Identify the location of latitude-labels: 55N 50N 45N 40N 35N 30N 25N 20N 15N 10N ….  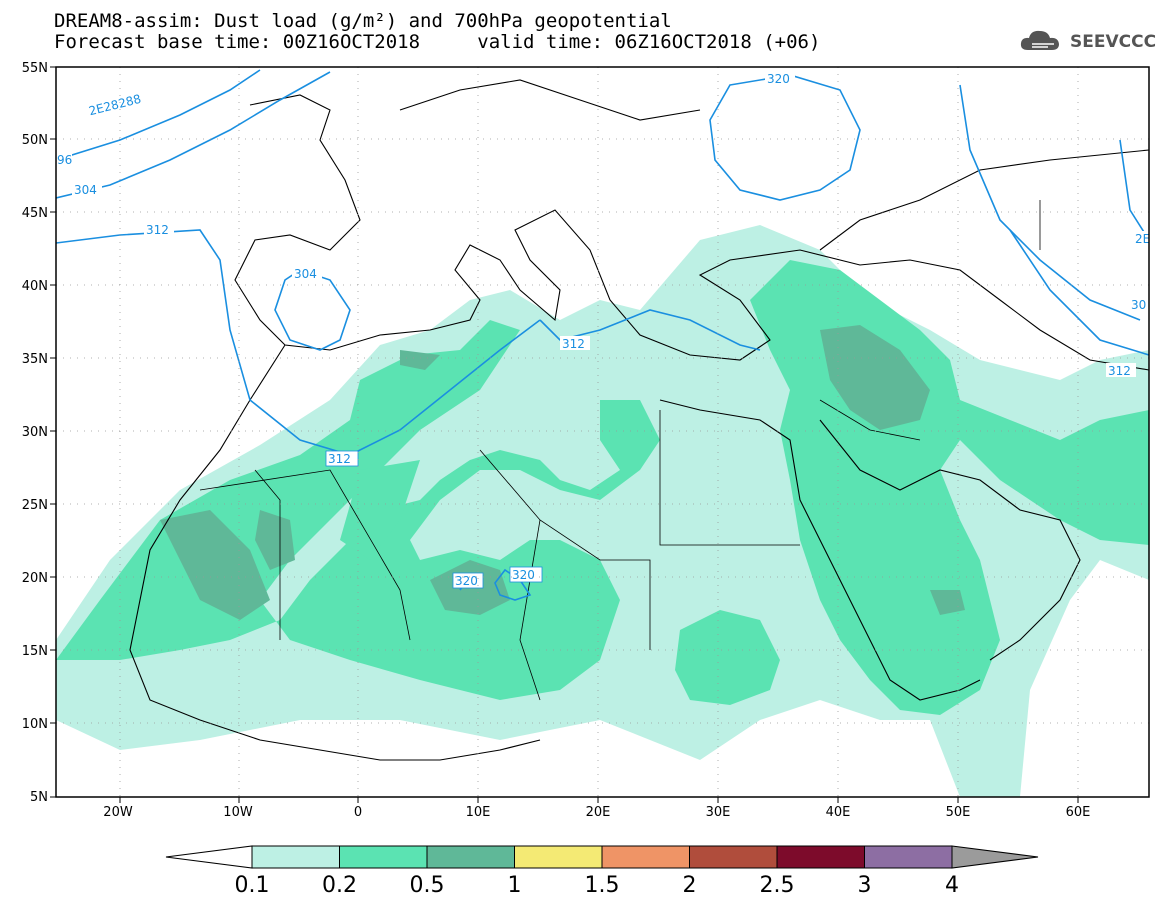
(35, 433).